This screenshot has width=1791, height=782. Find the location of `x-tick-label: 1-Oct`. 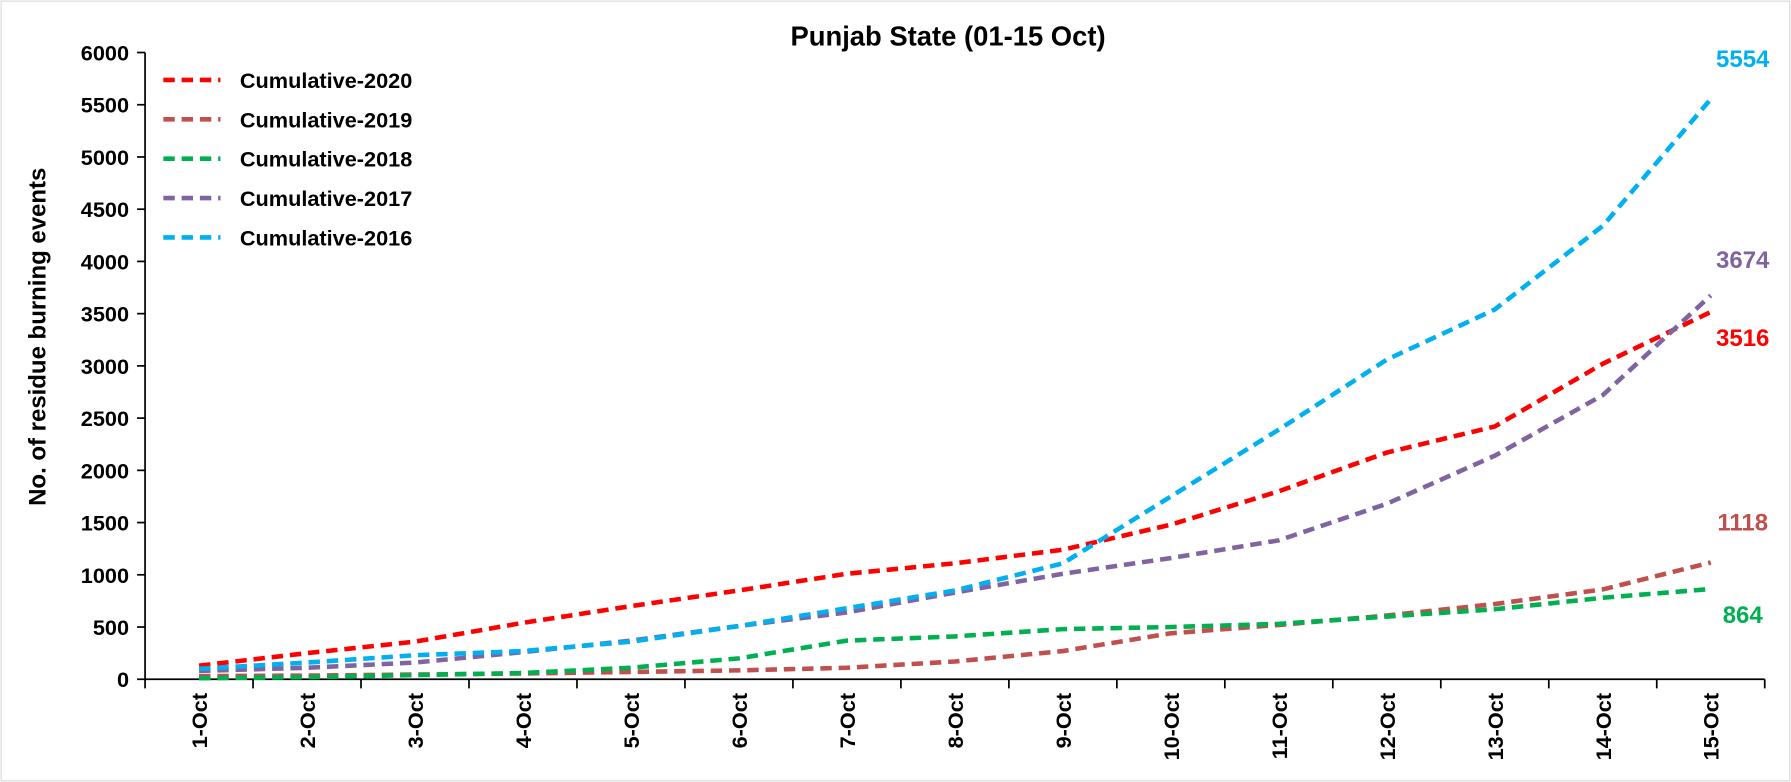

x-tick-label: 1-Oct is located at coordinates (199, 720).